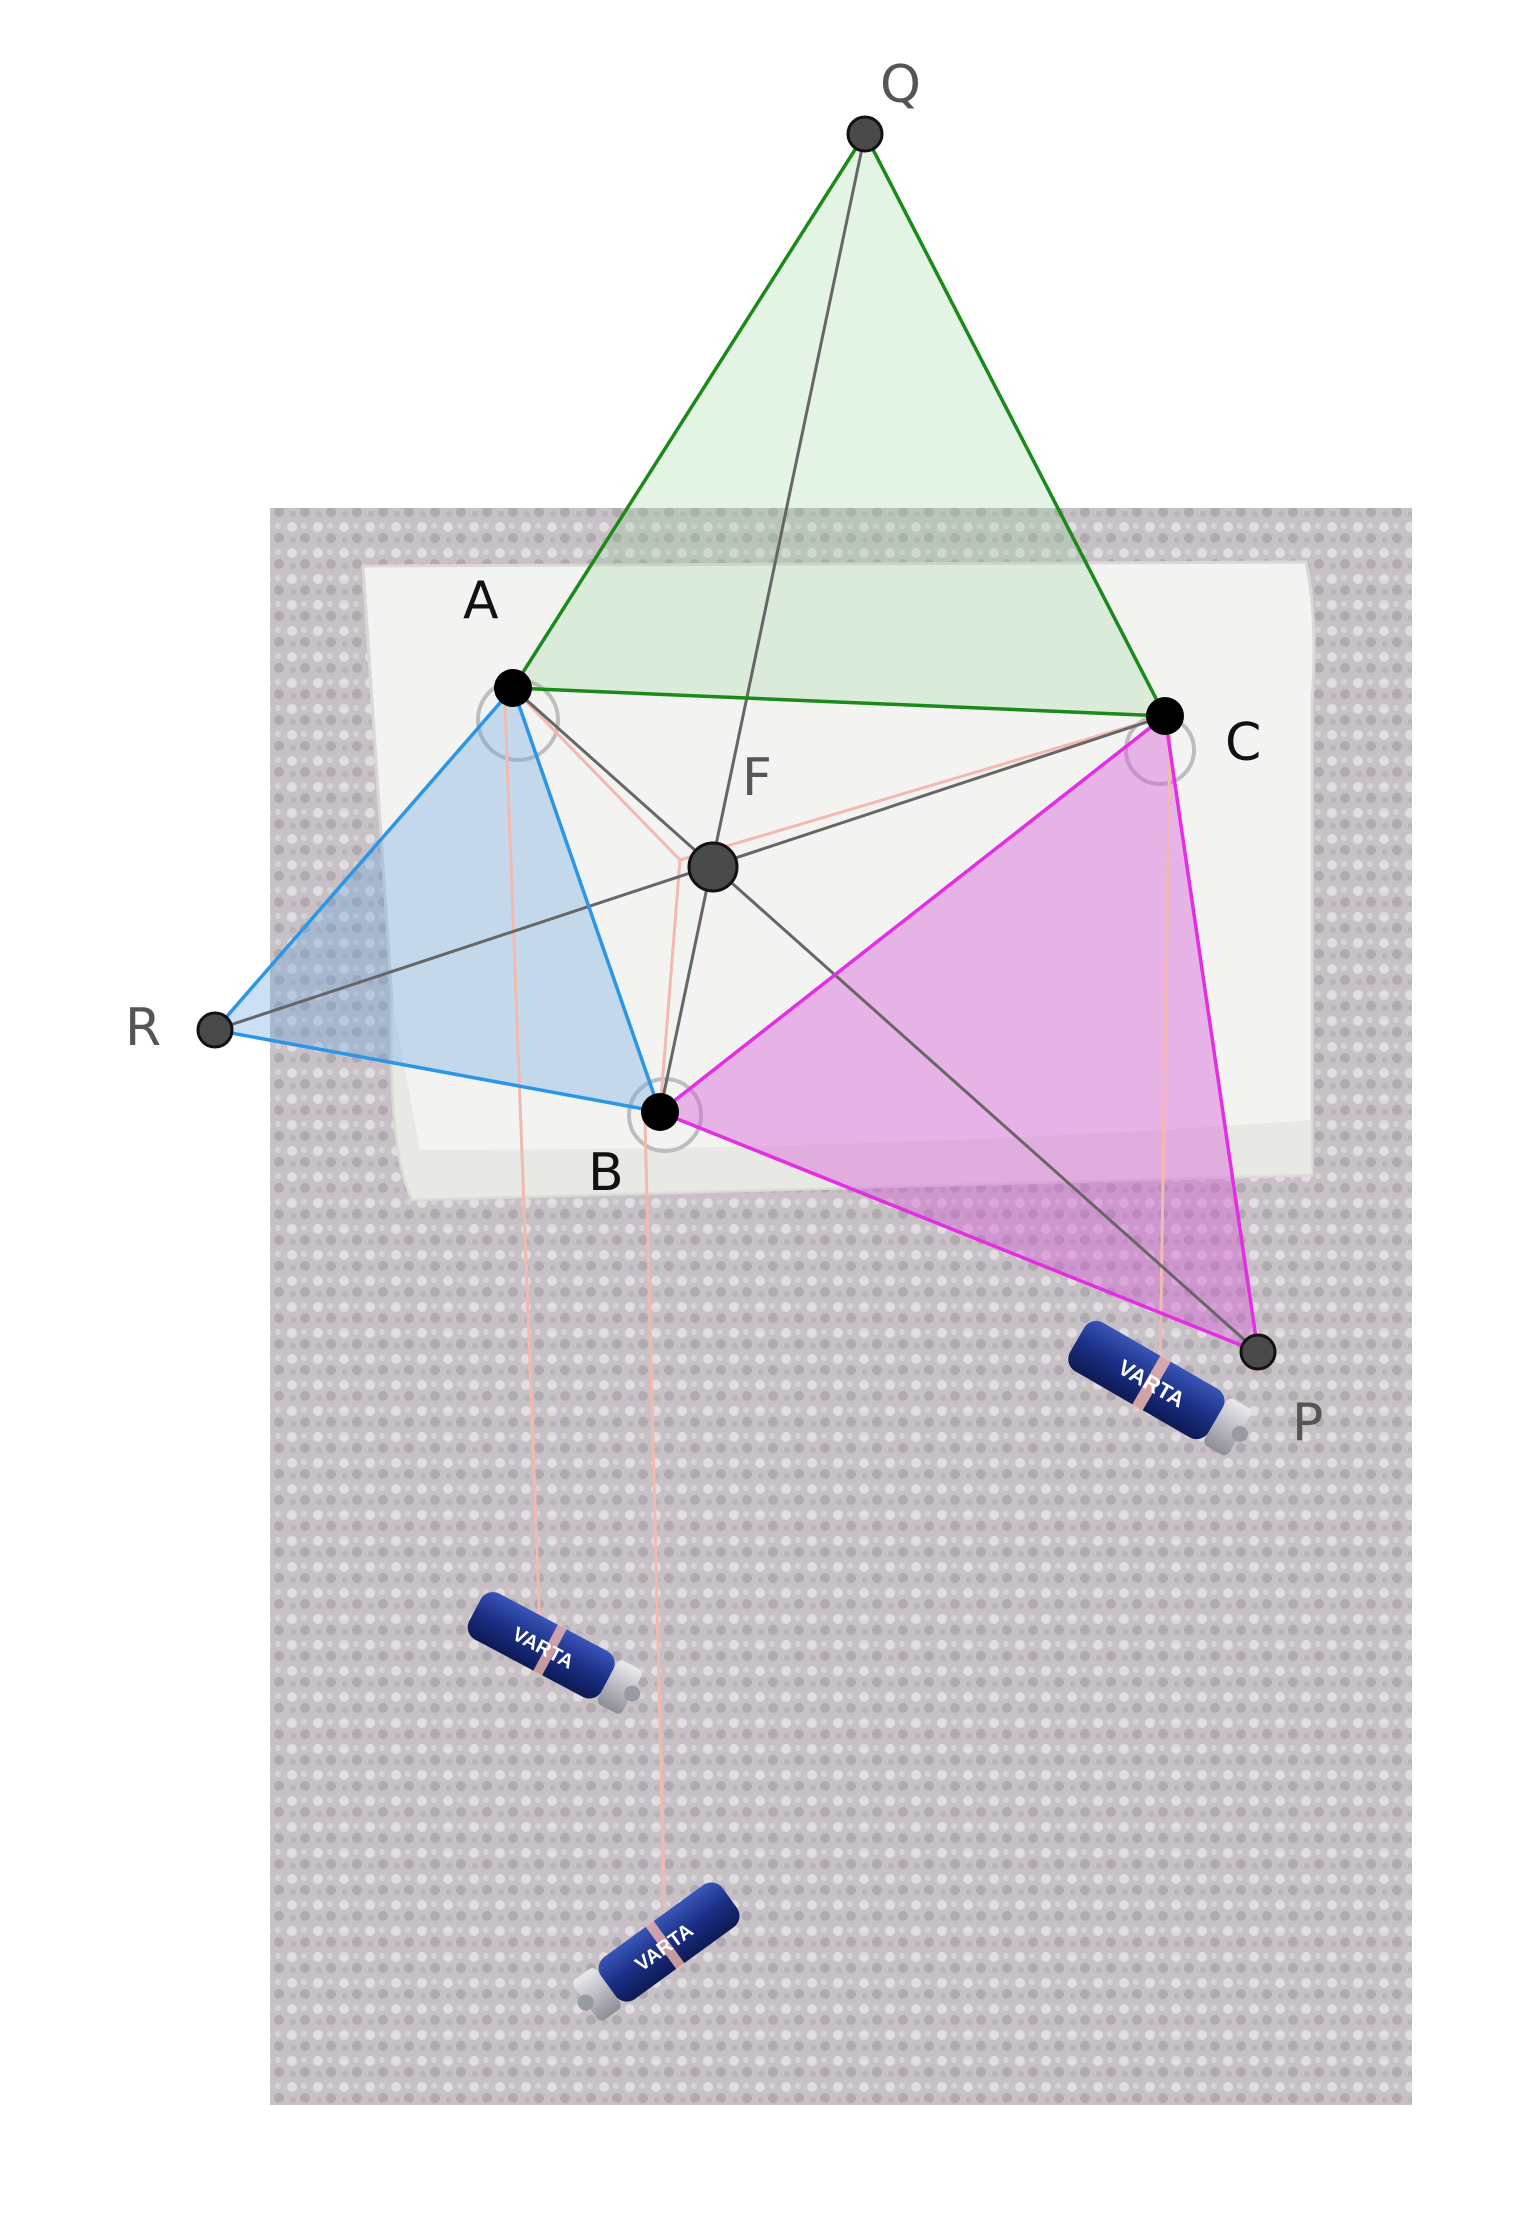 This screenshot has height=2220, width=1520. I want to click on label-A: A, so click(481, 601).